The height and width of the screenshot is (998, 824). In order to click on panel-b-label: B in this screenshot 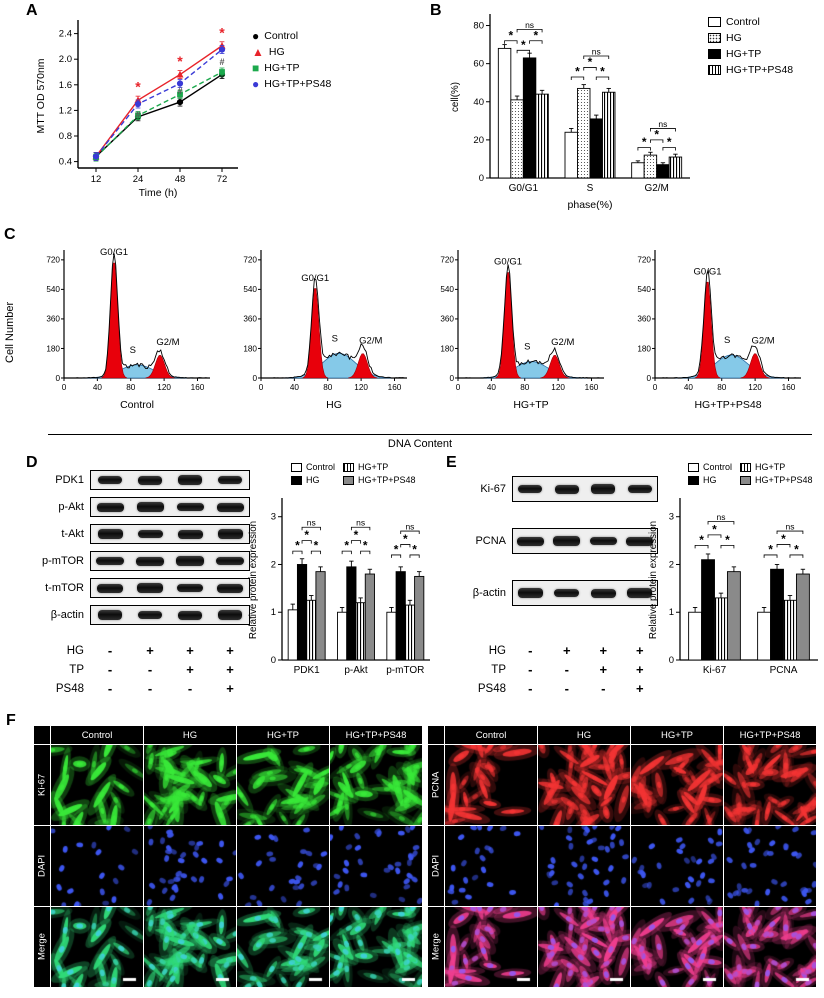, I will do `click(436, 10)`.